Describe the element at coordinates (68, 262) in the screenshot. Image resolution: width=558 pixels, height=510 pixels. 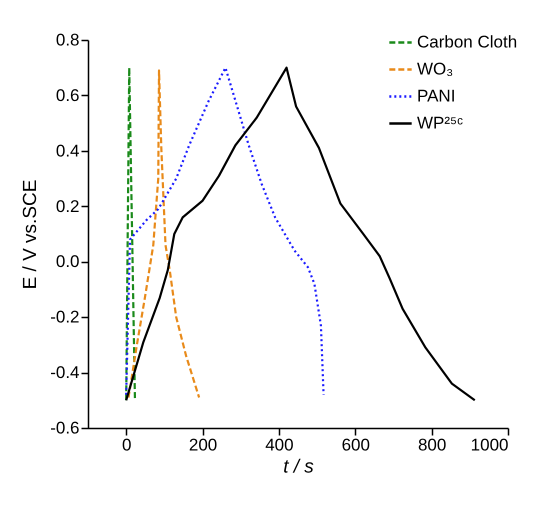
I see `y-tick-label: 0.0` at that location.